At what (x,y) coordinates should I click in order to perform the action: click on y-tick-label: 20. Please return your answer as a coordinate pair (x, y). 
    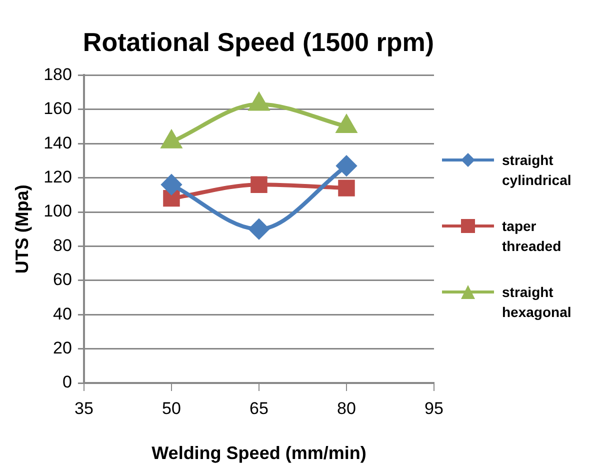
    Looking at the image, I should click on (62, 348).